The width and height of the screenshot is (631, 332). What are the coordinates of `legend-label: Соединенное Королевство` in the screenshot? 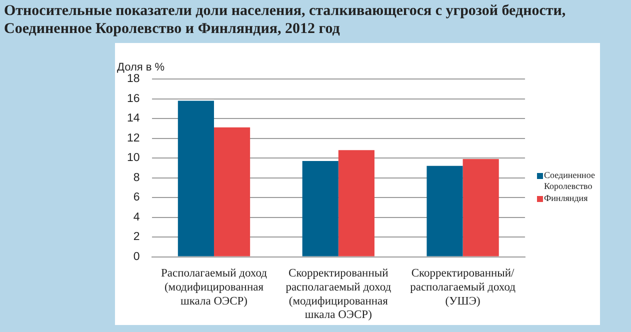 It's located at (570, 181).